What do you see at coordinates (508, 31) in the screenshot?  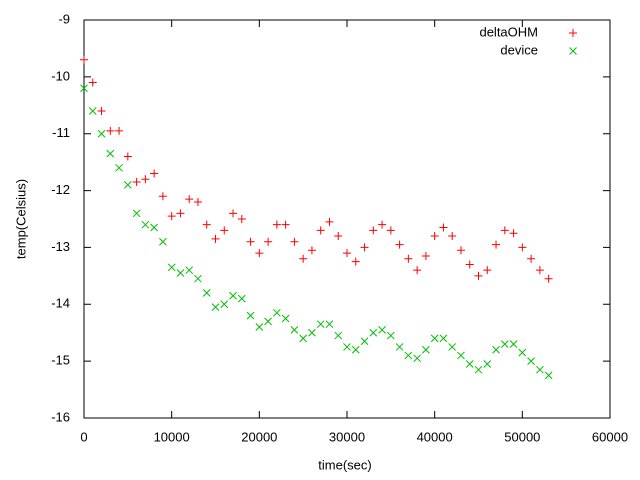 I see `legend-label: deltaOHM` at bounding box center [508, 31].